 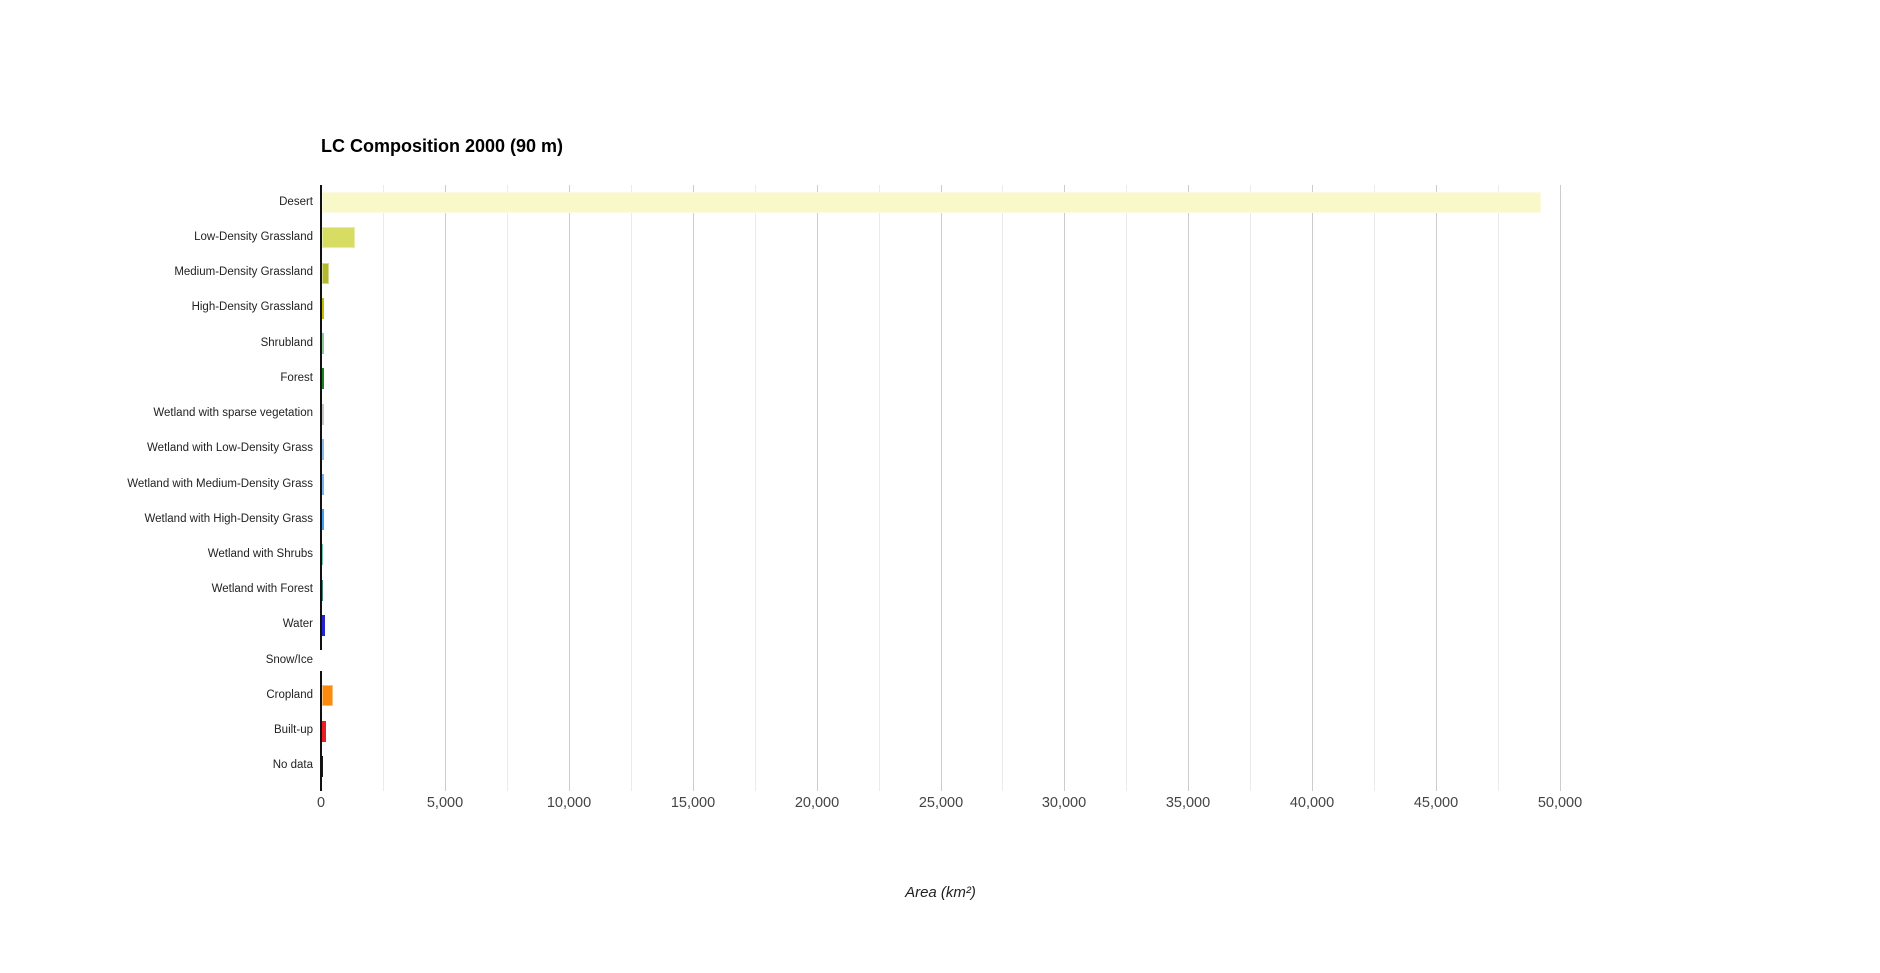 I want to click on bar-wetland-with-shrubs, so click(x=322, y=554).